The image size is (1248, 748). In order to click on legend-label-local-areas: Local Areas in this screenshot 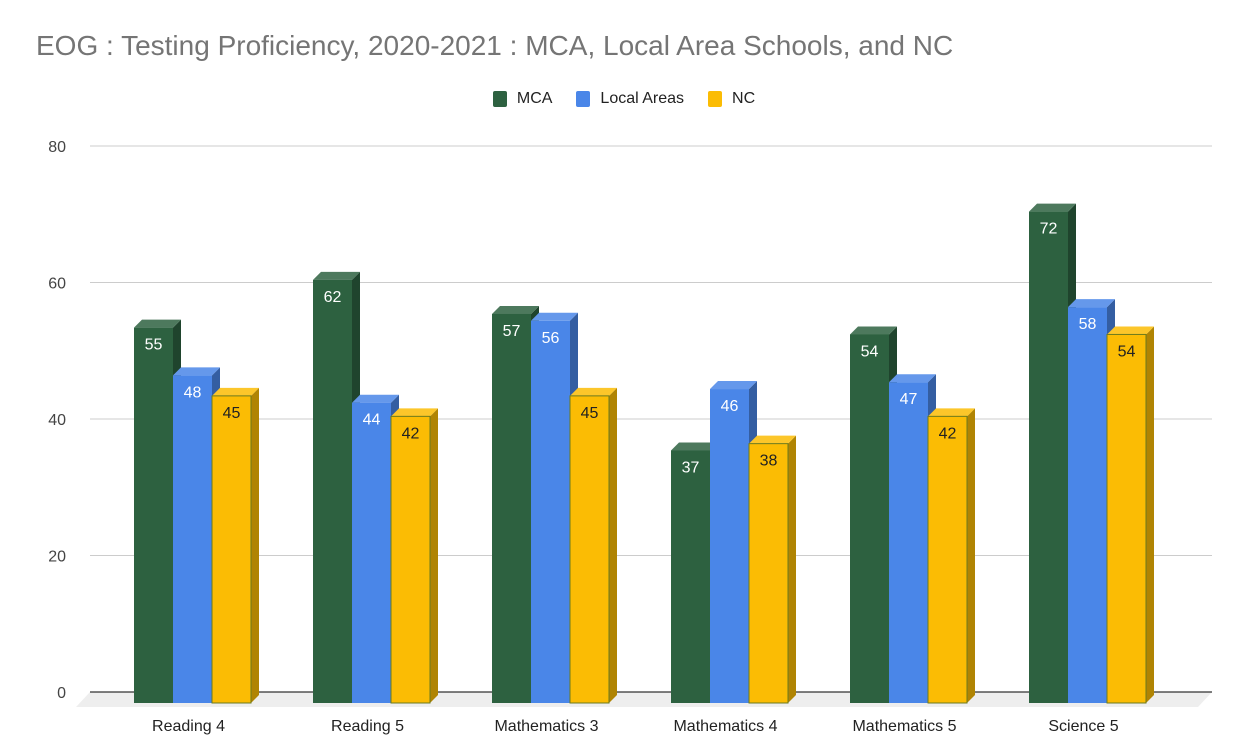, I will do `click(642, 98)`.